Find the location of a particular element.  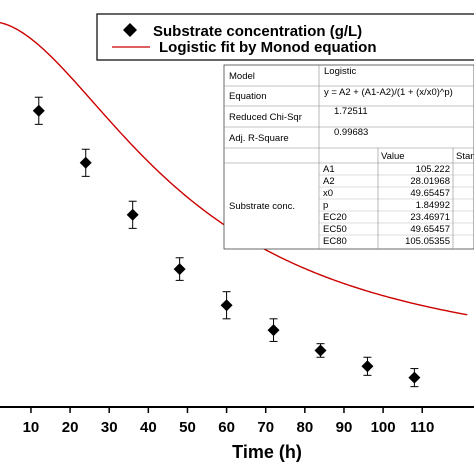

param-name: EC80 is located at coordinates (335, 241).